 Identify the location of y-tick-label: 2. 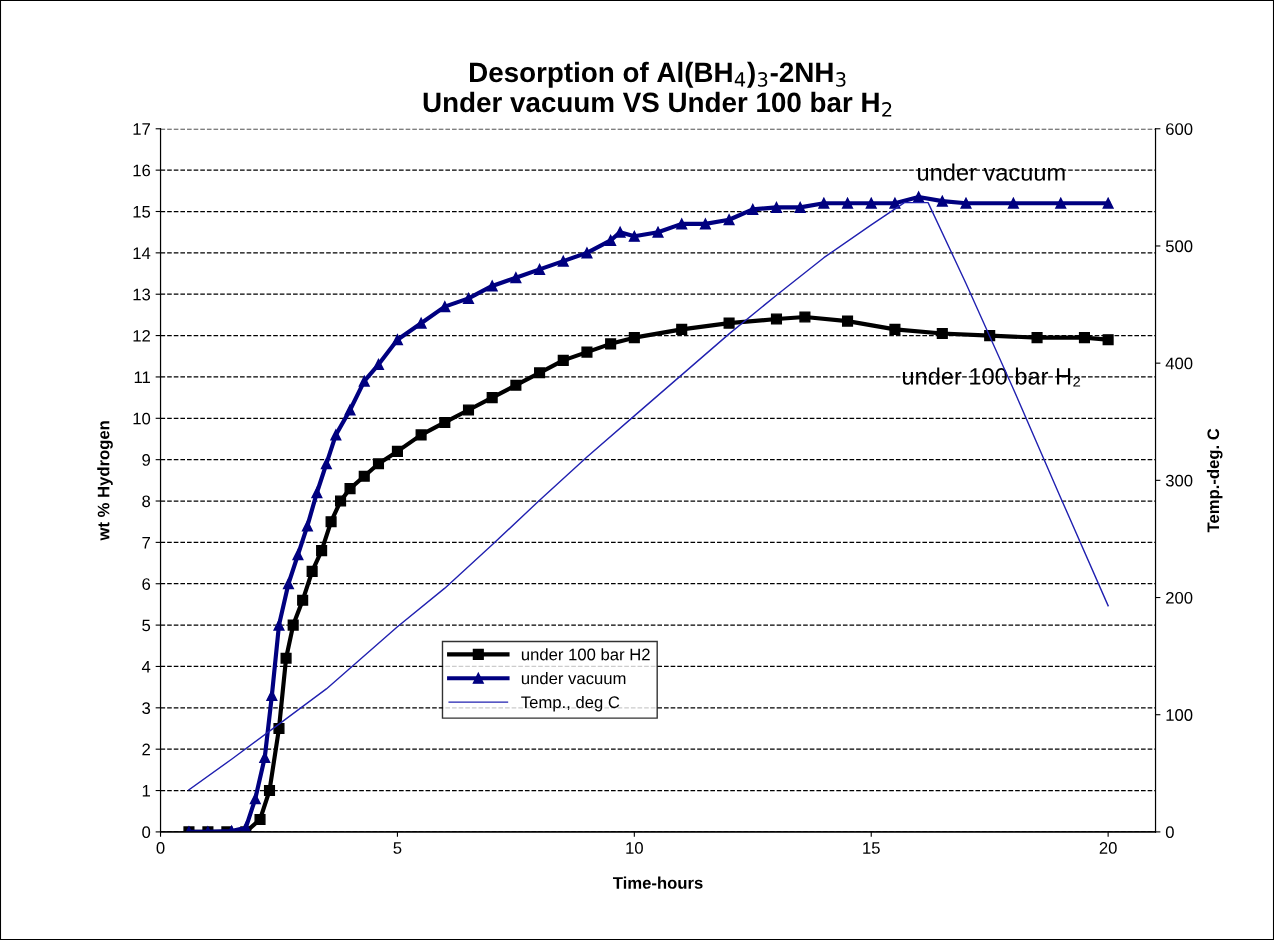
(146, 749).